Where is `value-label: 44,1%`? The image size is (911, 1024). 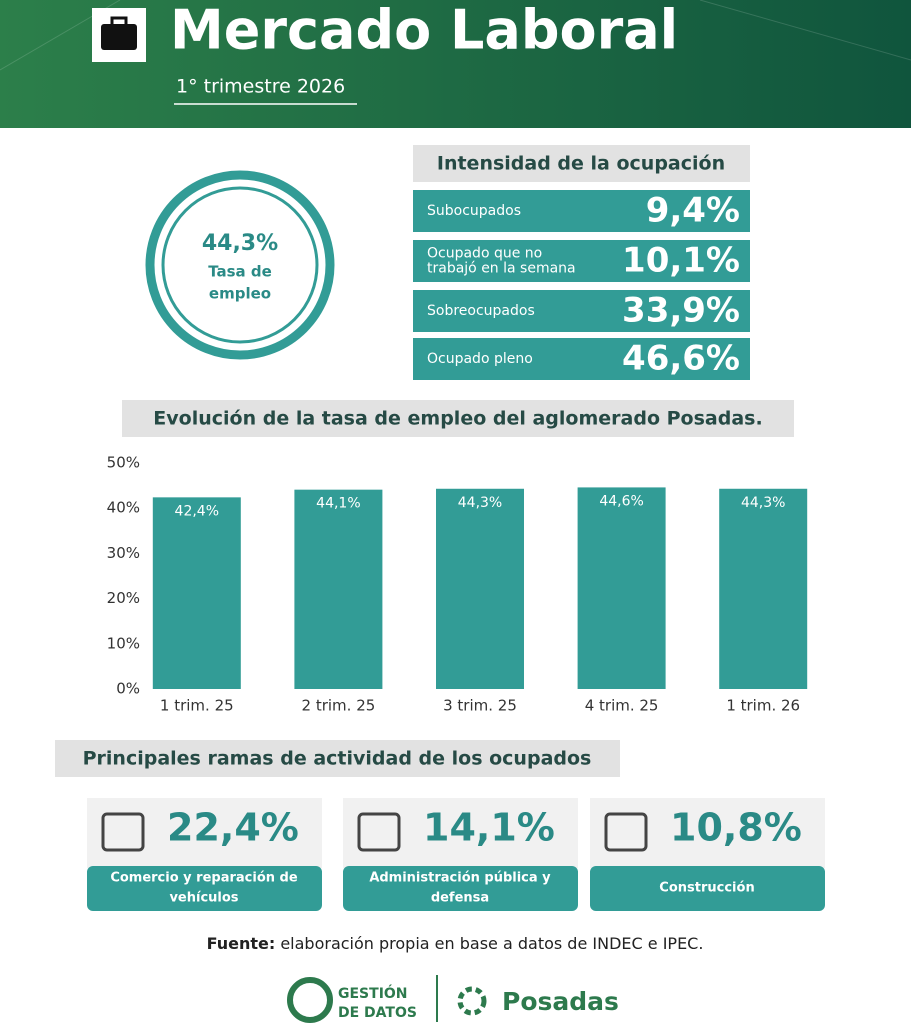 value-label: 44,1% is located at coordinates (338, 504).